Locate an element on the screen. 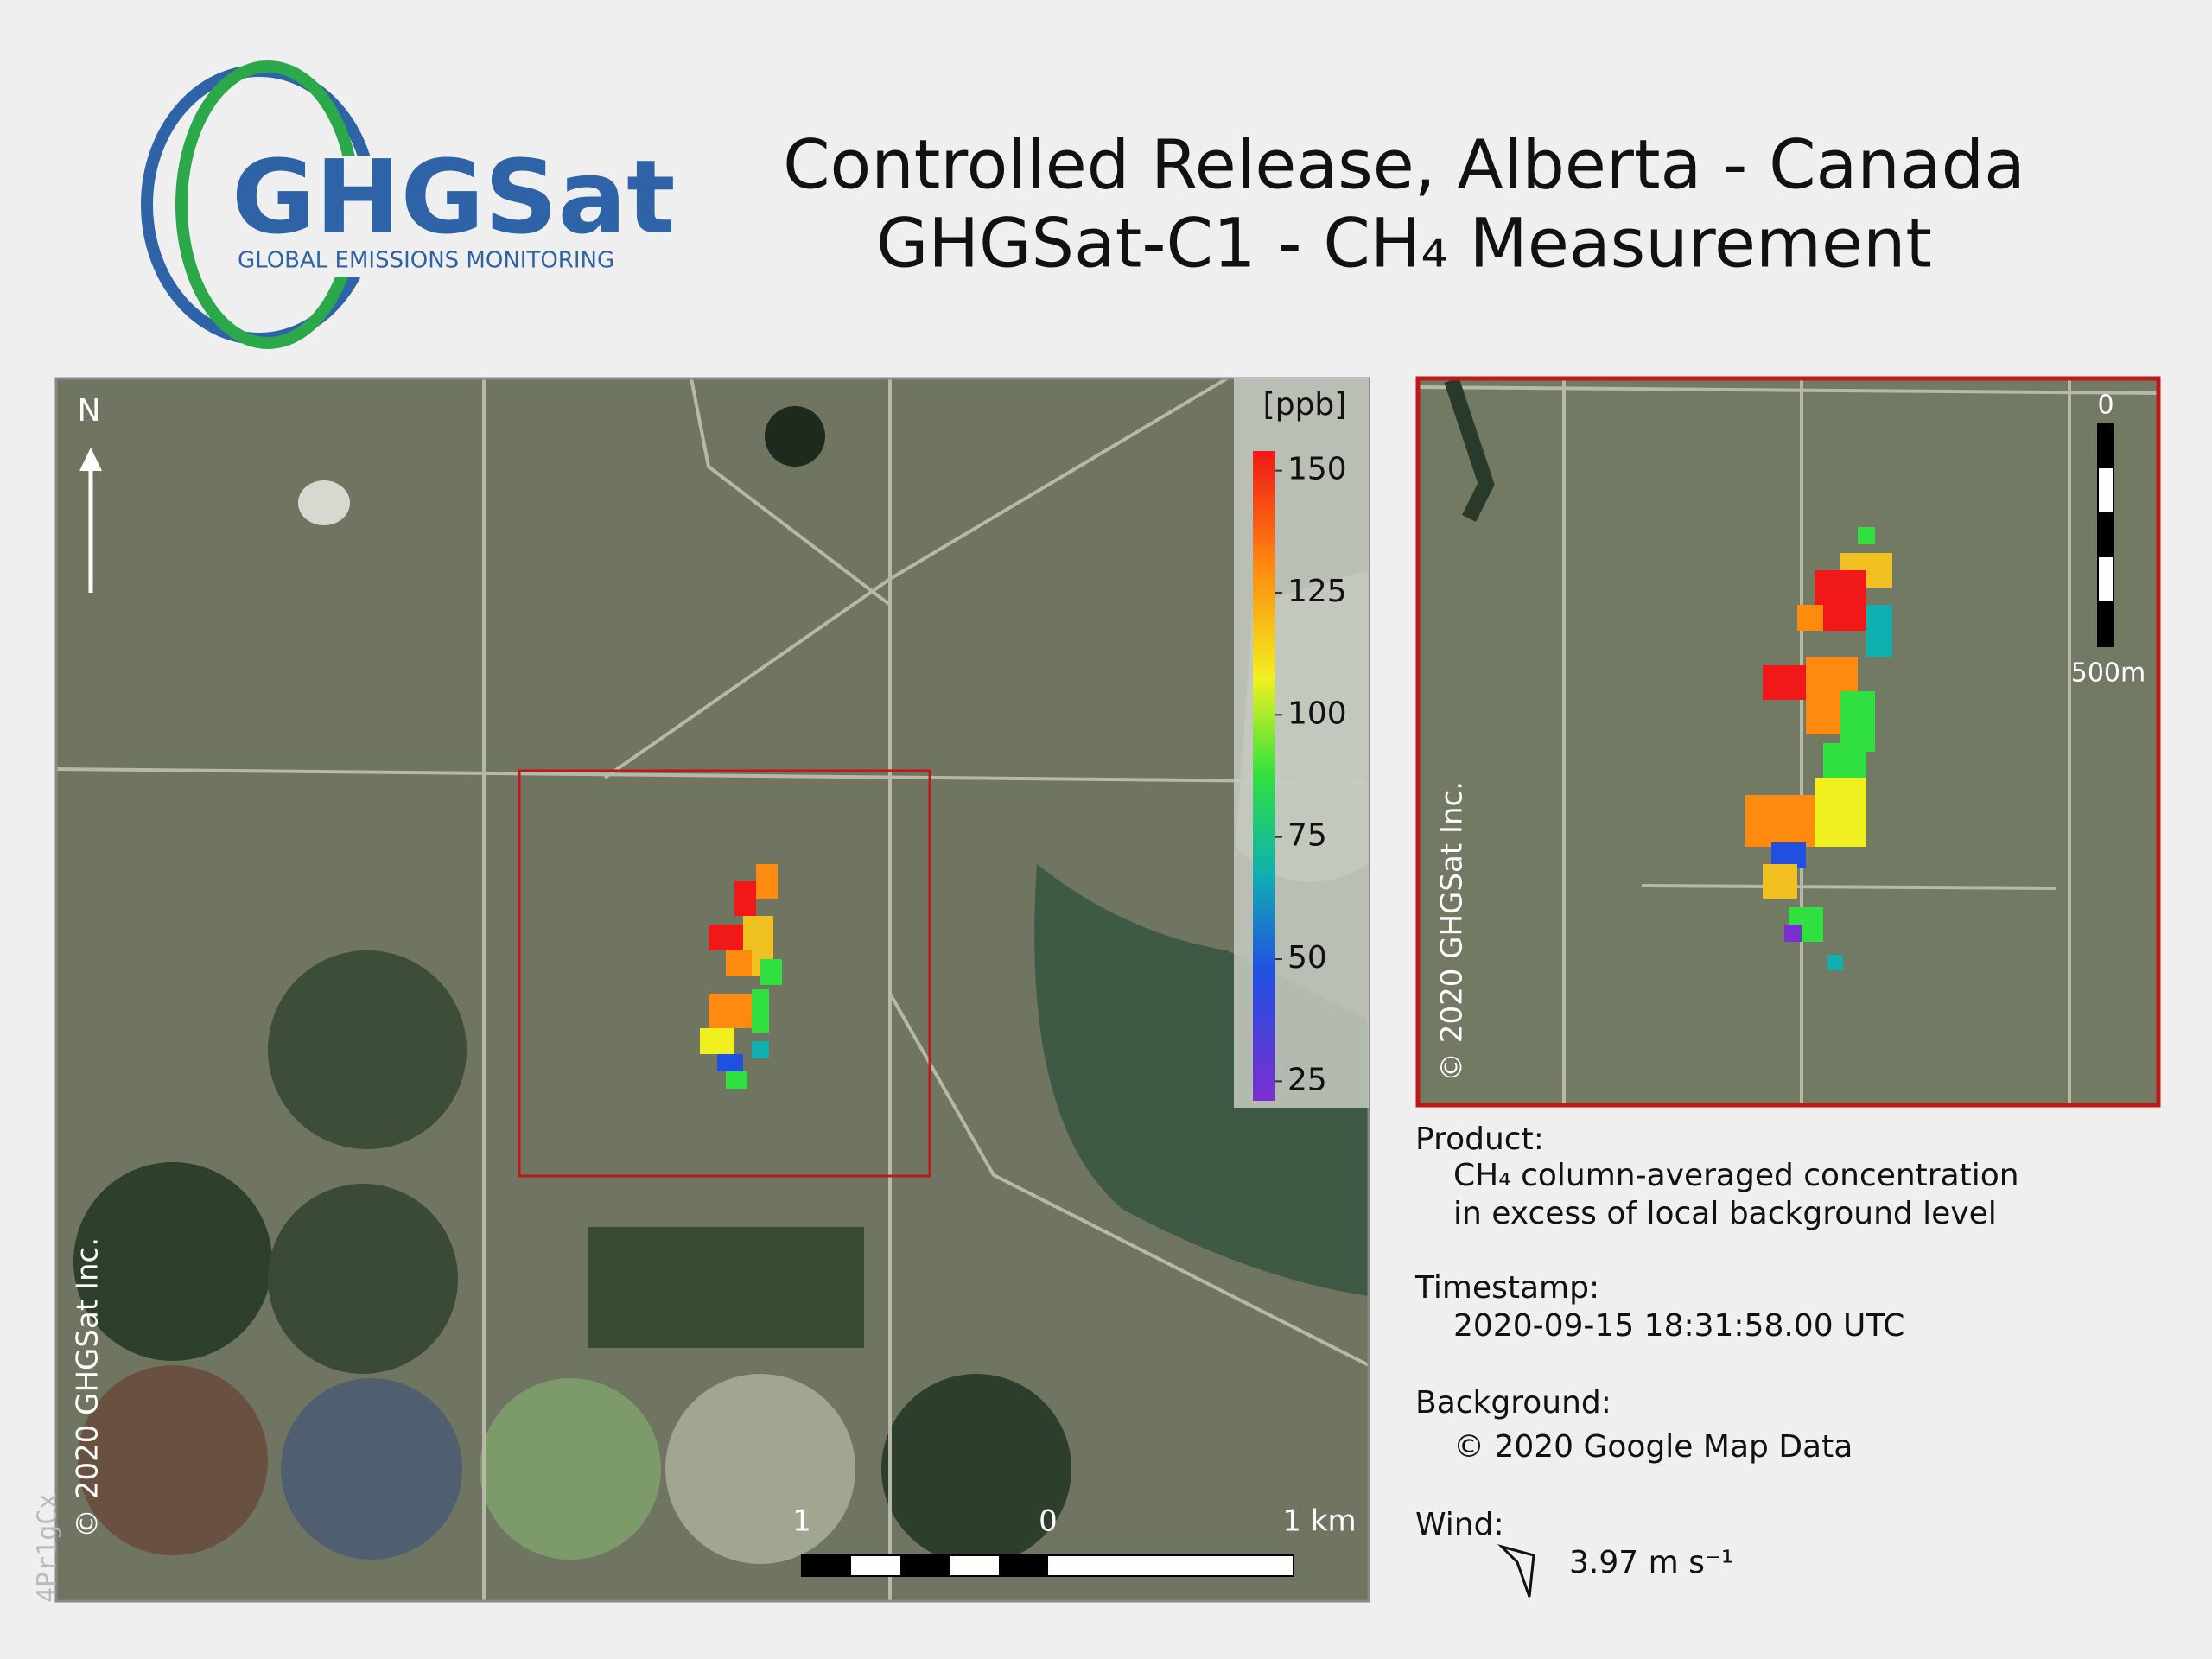  inset-map is located at coordinates (1788, 741).